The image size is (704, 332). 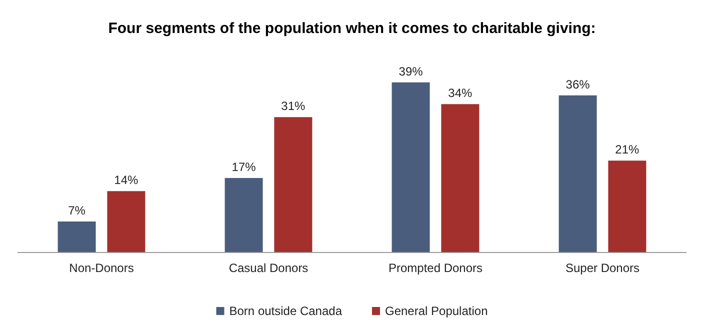 I want to click on legend-label: General Population, so click(x=436, y=311).